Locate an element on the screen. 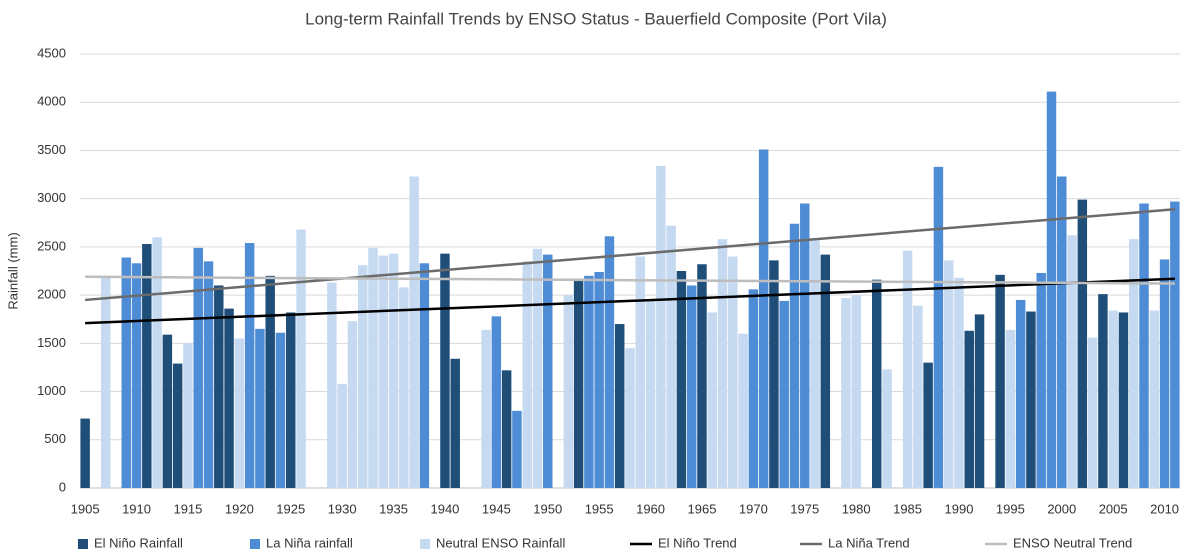 The height and width of the screenshot is (558, 1193). x-tick-label: 1945 is located at coordinates (496, 508).